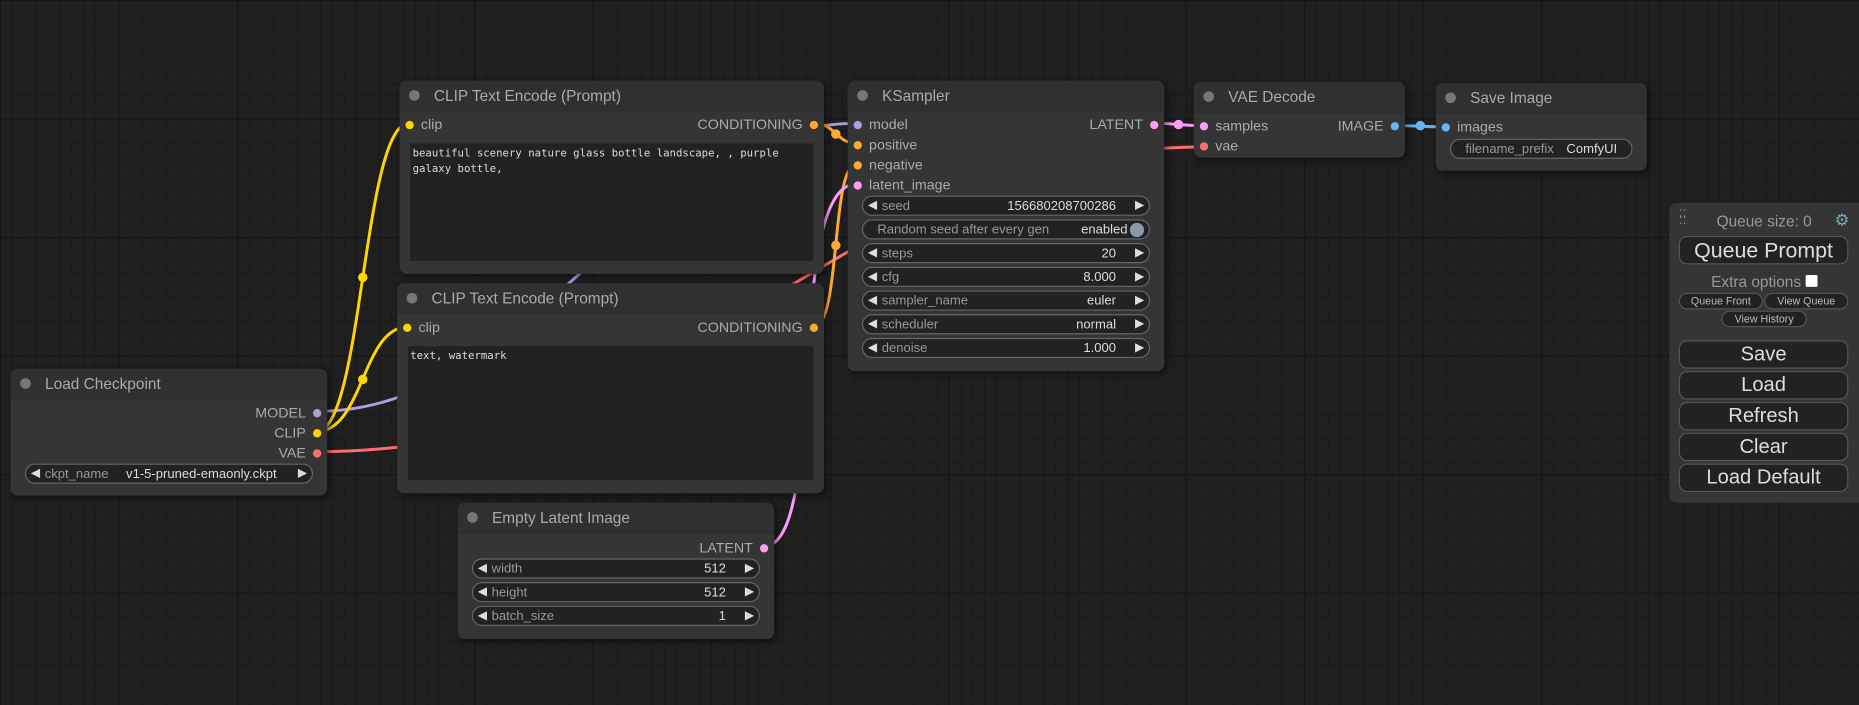 The height and width of the screenshot is (705, 1859). What do you see at coordinates (1061, 205) in the screenshot?
I see `widget-value: 156680208700286` at bounding box center [1061, 205].